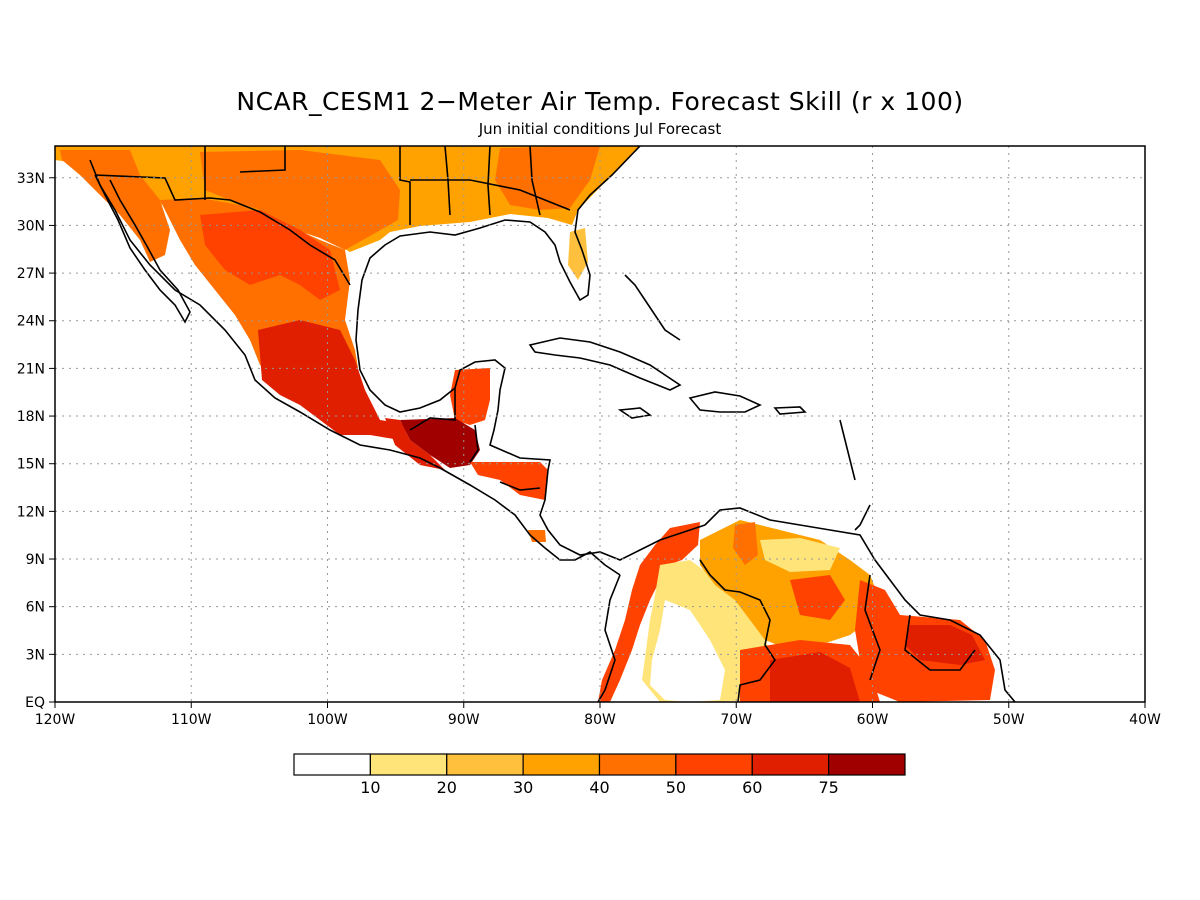 Image resolution: width=1200 pixels, height=900 pixels. What do you see at coordinates (270, 255) in the screenshot?
I see `skill-region-sierra-madre` at bounding box center [270, 255].